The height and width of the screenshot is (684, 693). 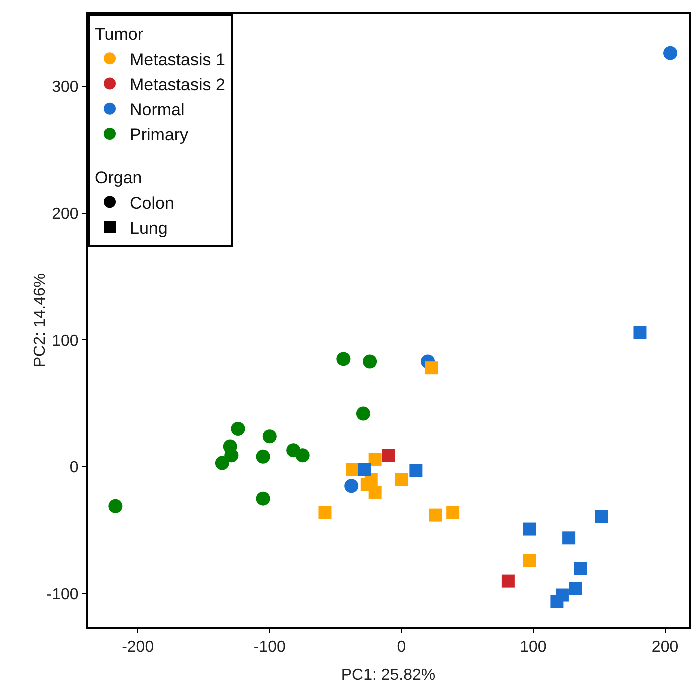 I want to click on y-tick-label: 0, so click(x=74, y=468).